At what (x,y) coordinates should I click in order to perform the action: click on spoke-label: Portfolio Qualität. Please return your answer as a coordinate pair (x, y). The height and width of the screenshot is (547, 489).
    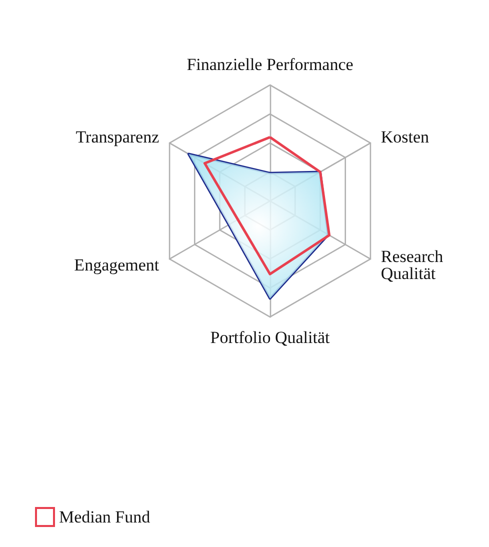
    Looking at the image, I should click on (270, 337).